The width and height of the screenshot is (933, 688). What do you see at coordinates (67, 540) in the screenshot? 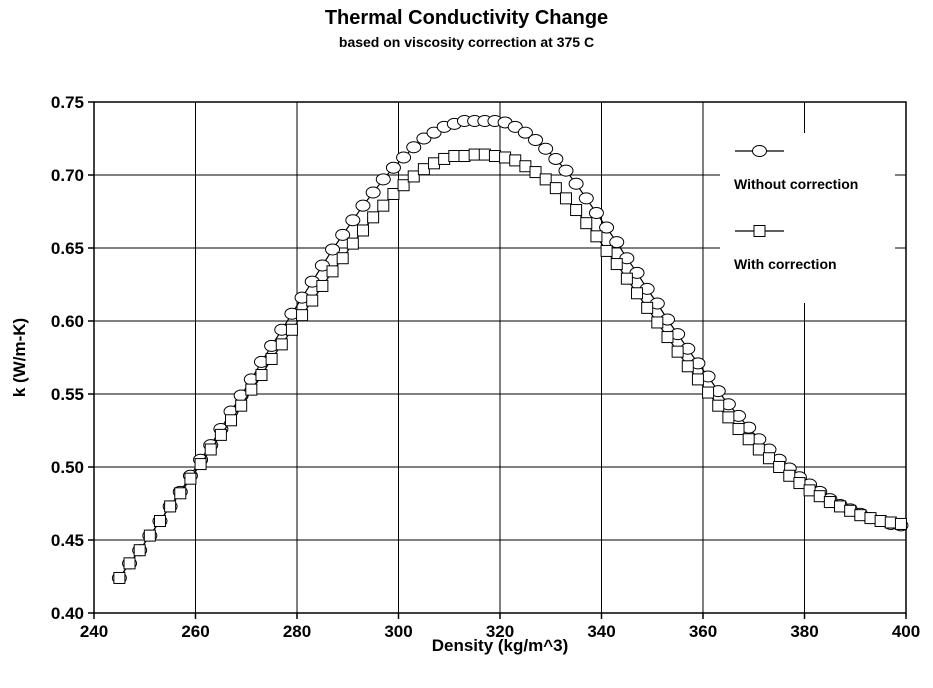
I see `y-tick-label: 0.45` at bounding box center [67, 540].